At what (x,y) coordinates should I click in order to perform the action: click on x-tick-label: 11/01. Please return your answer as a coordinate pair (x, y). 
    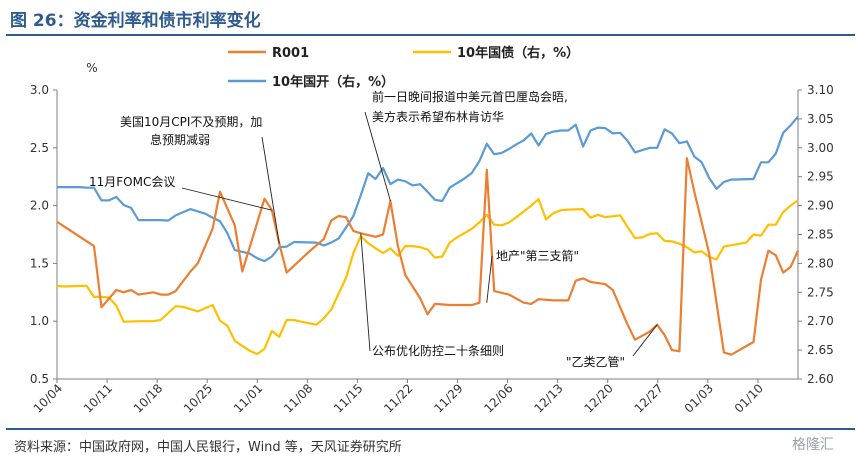
    Looking at the image, I should click on (248, 398).